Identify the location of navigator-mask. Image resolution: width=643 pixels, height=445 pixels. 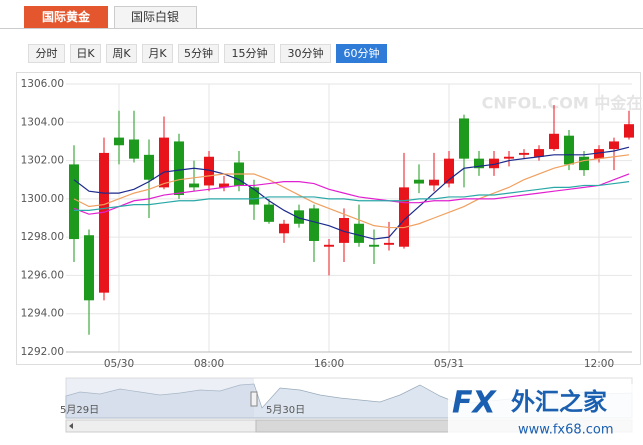
(160, 398).